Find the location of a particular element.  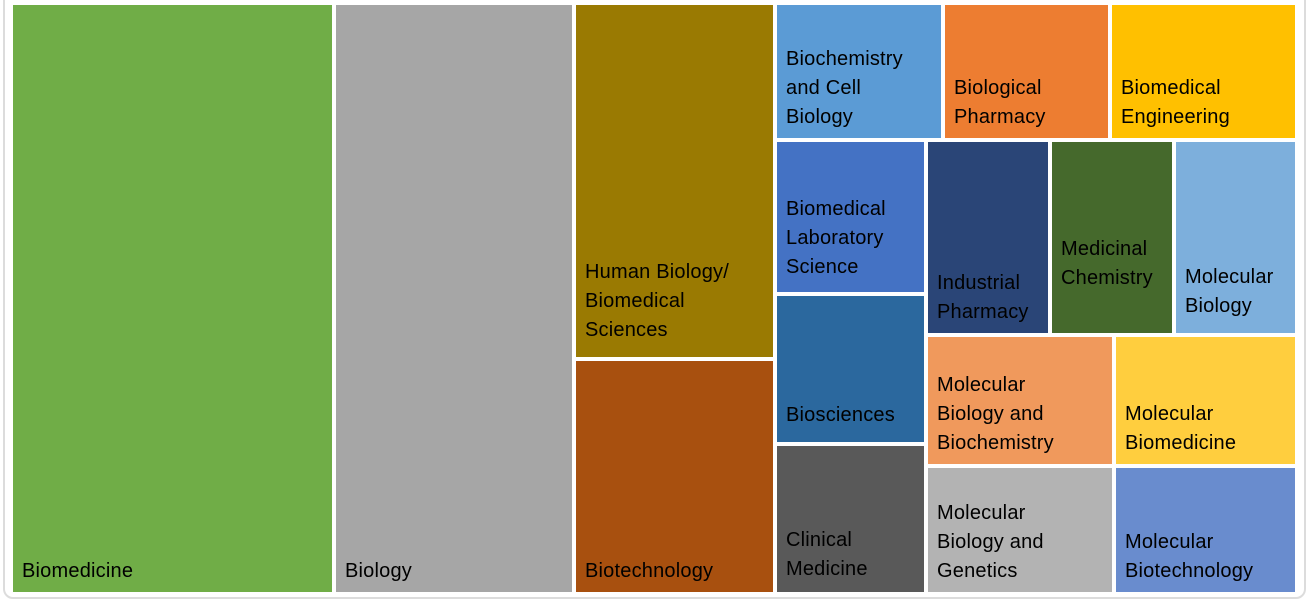

treemap-tile-molecular-biology-and-biochemistry: Molecular Biology and Biochemistry is located at coordinates (1020, 400).